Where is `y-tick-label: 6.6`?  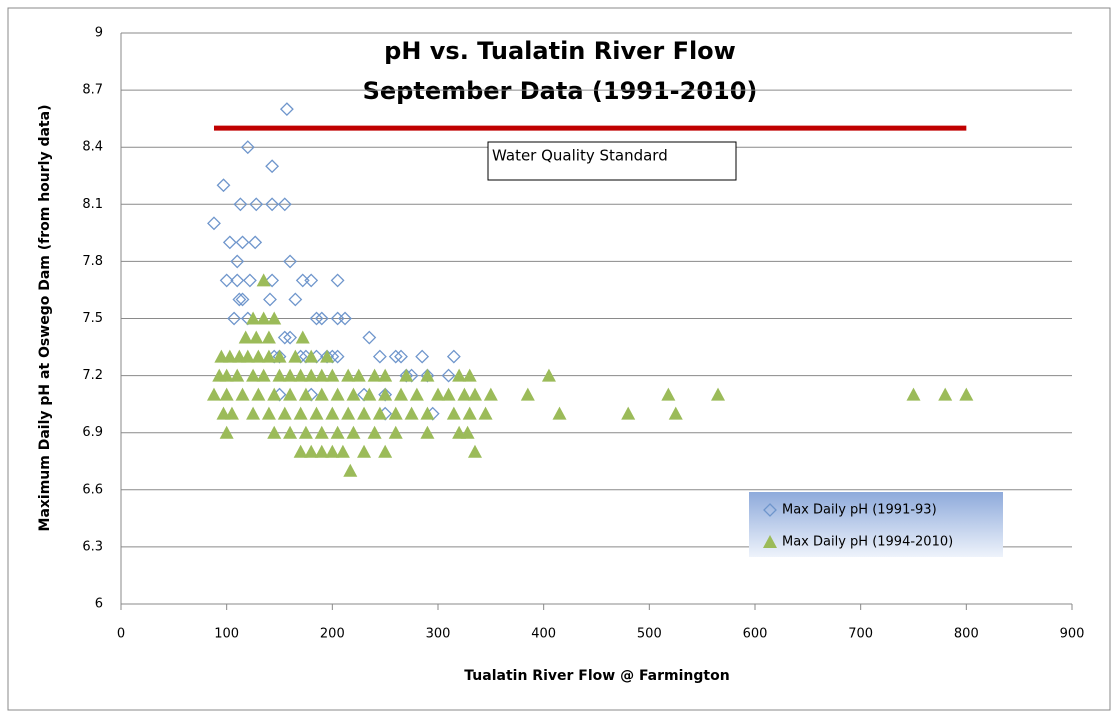 y-tick-label: 6.6 is located at coordinates (92, 489).